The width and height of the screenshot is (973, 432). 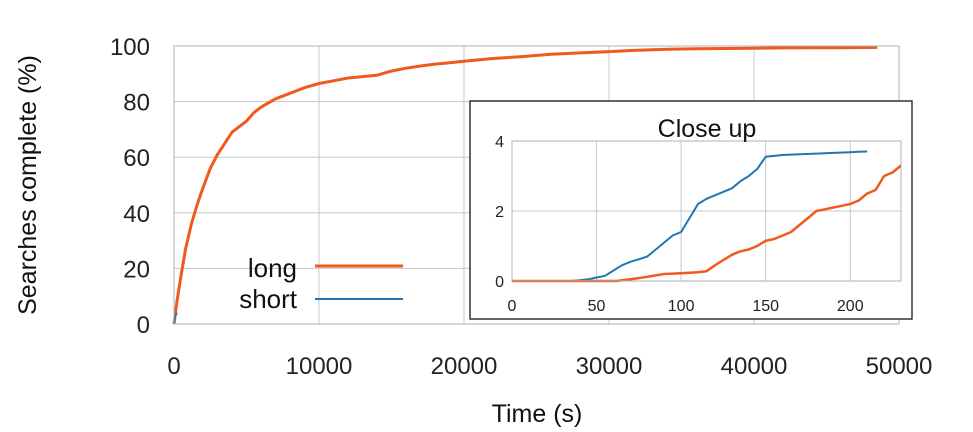 What do you see at coordinates (136, 158) in the screenshot?
I see `main-y-tick-label: 60` at bounding box center [136, 158].